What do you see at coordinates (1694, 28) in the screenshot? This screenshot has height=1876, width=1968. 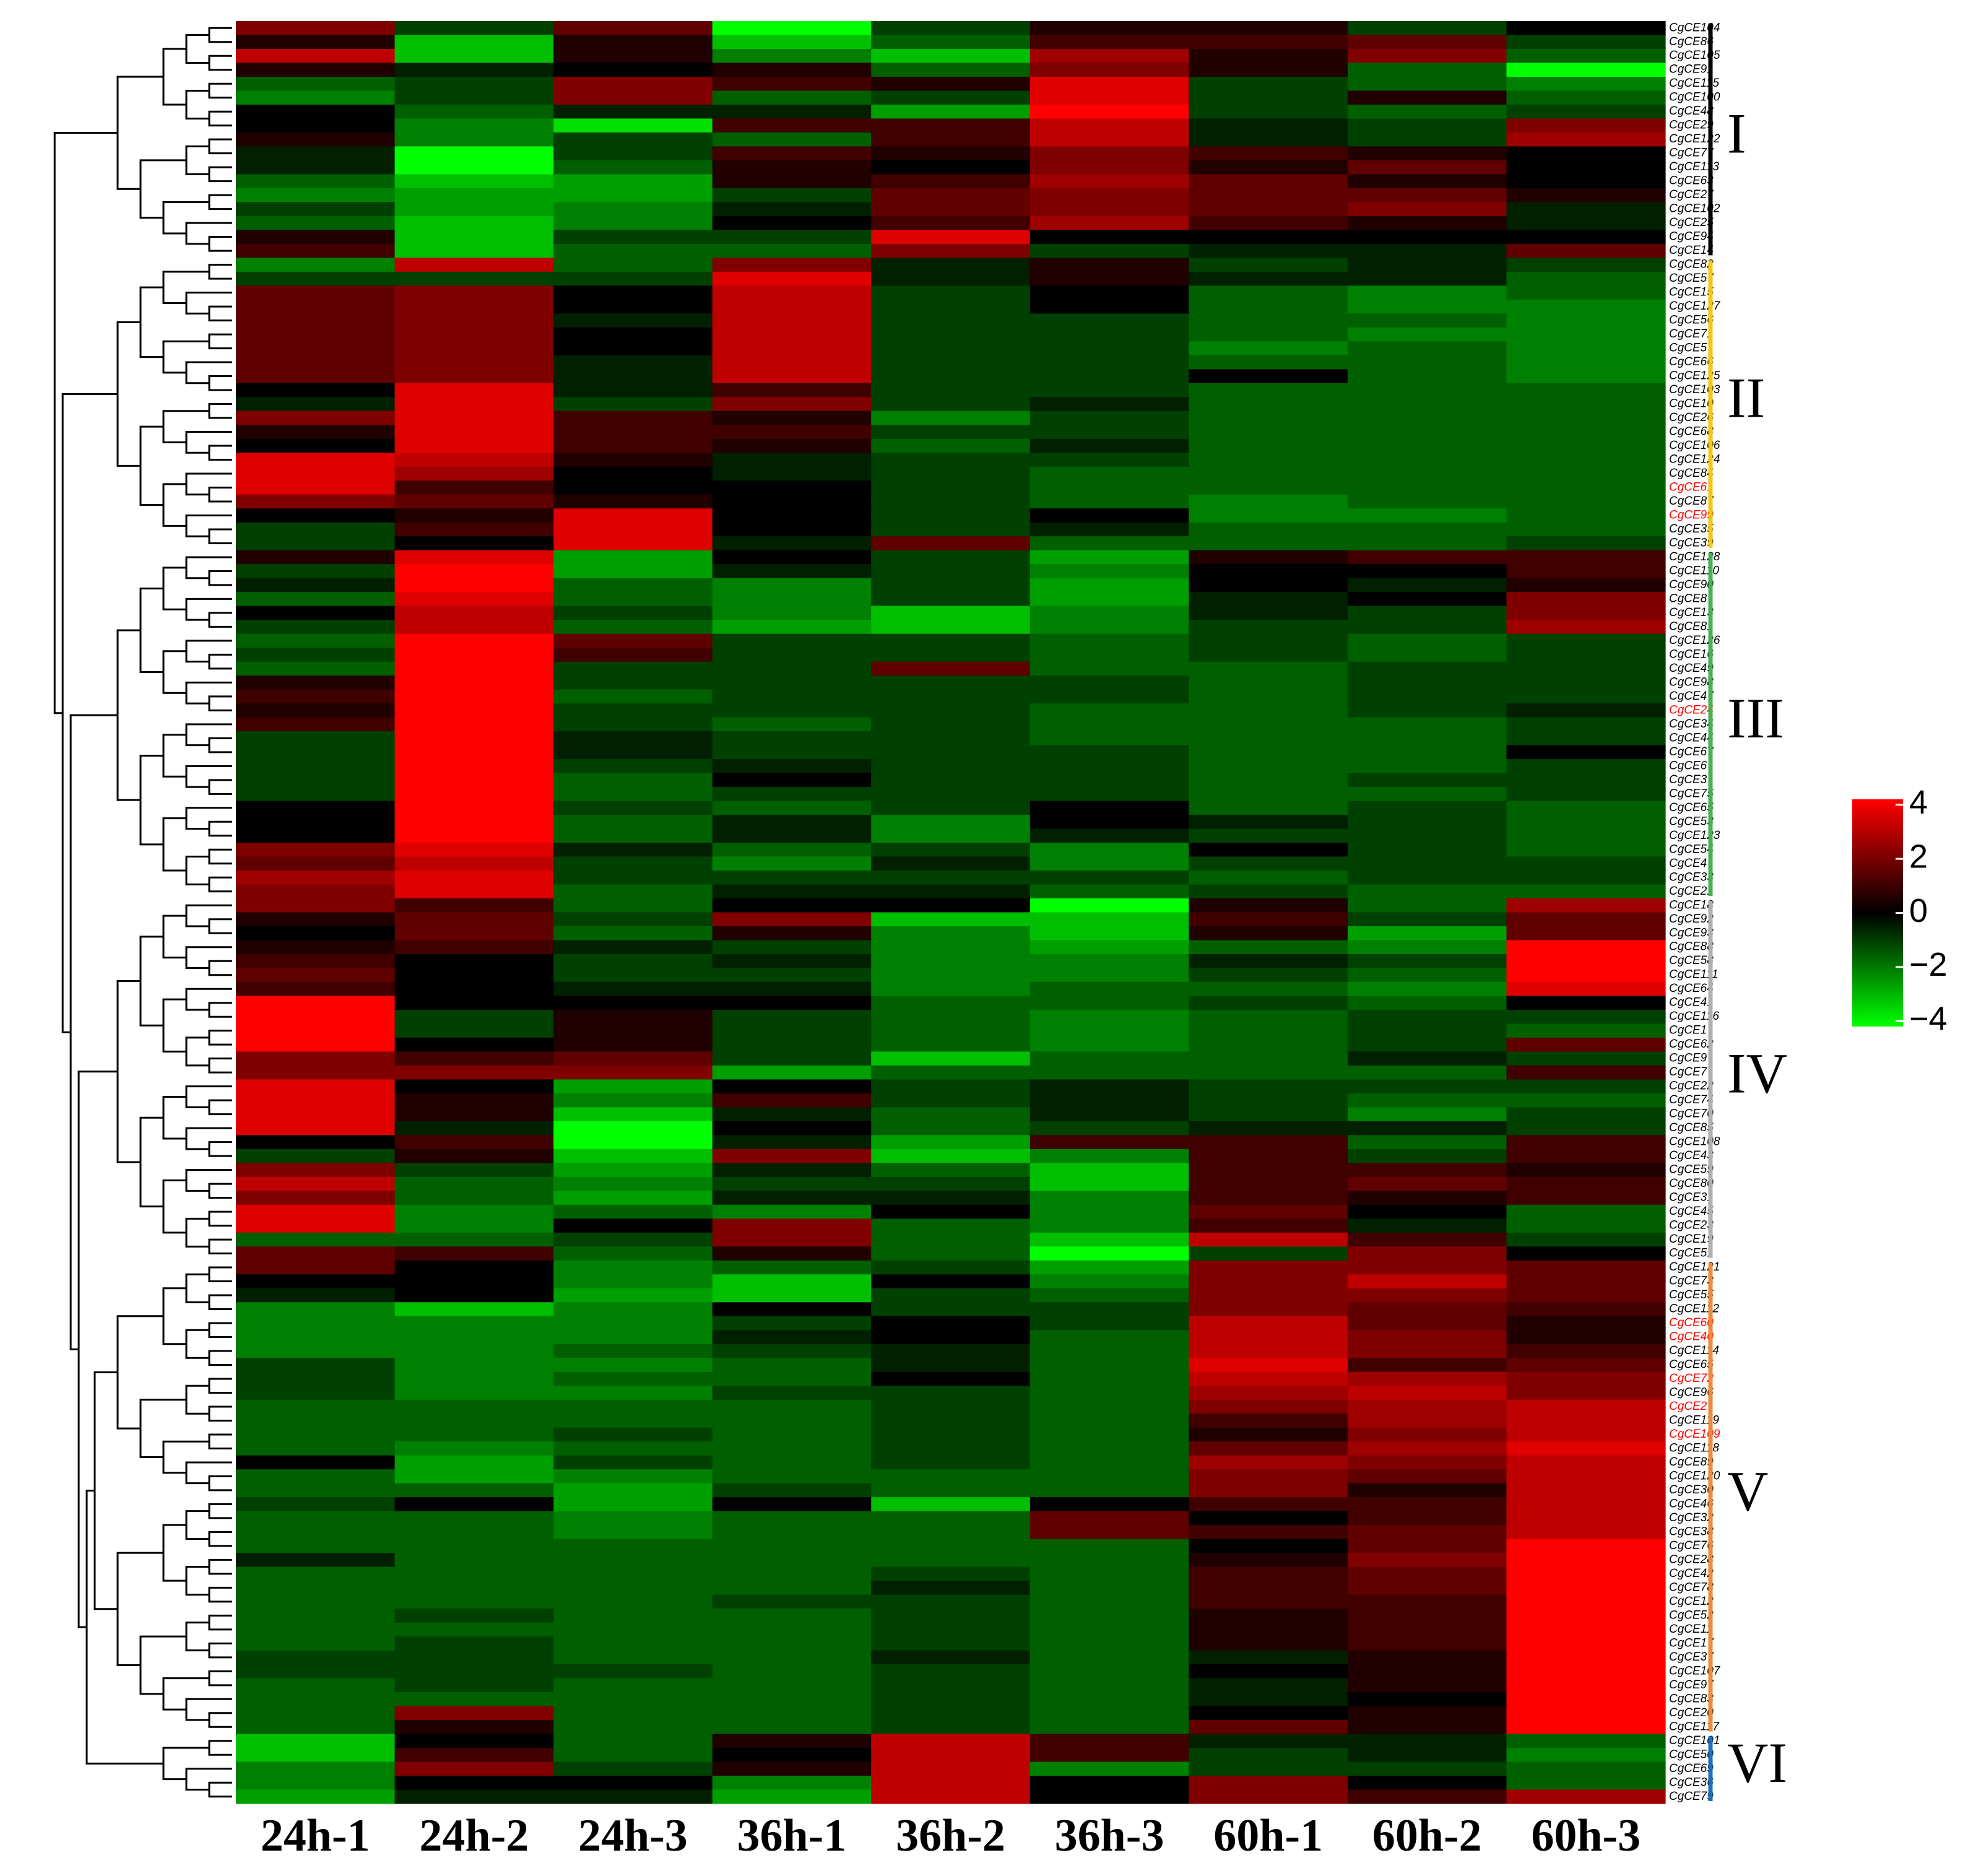 I see `row-label: CgCE104` at bounding box center [1694, 28].